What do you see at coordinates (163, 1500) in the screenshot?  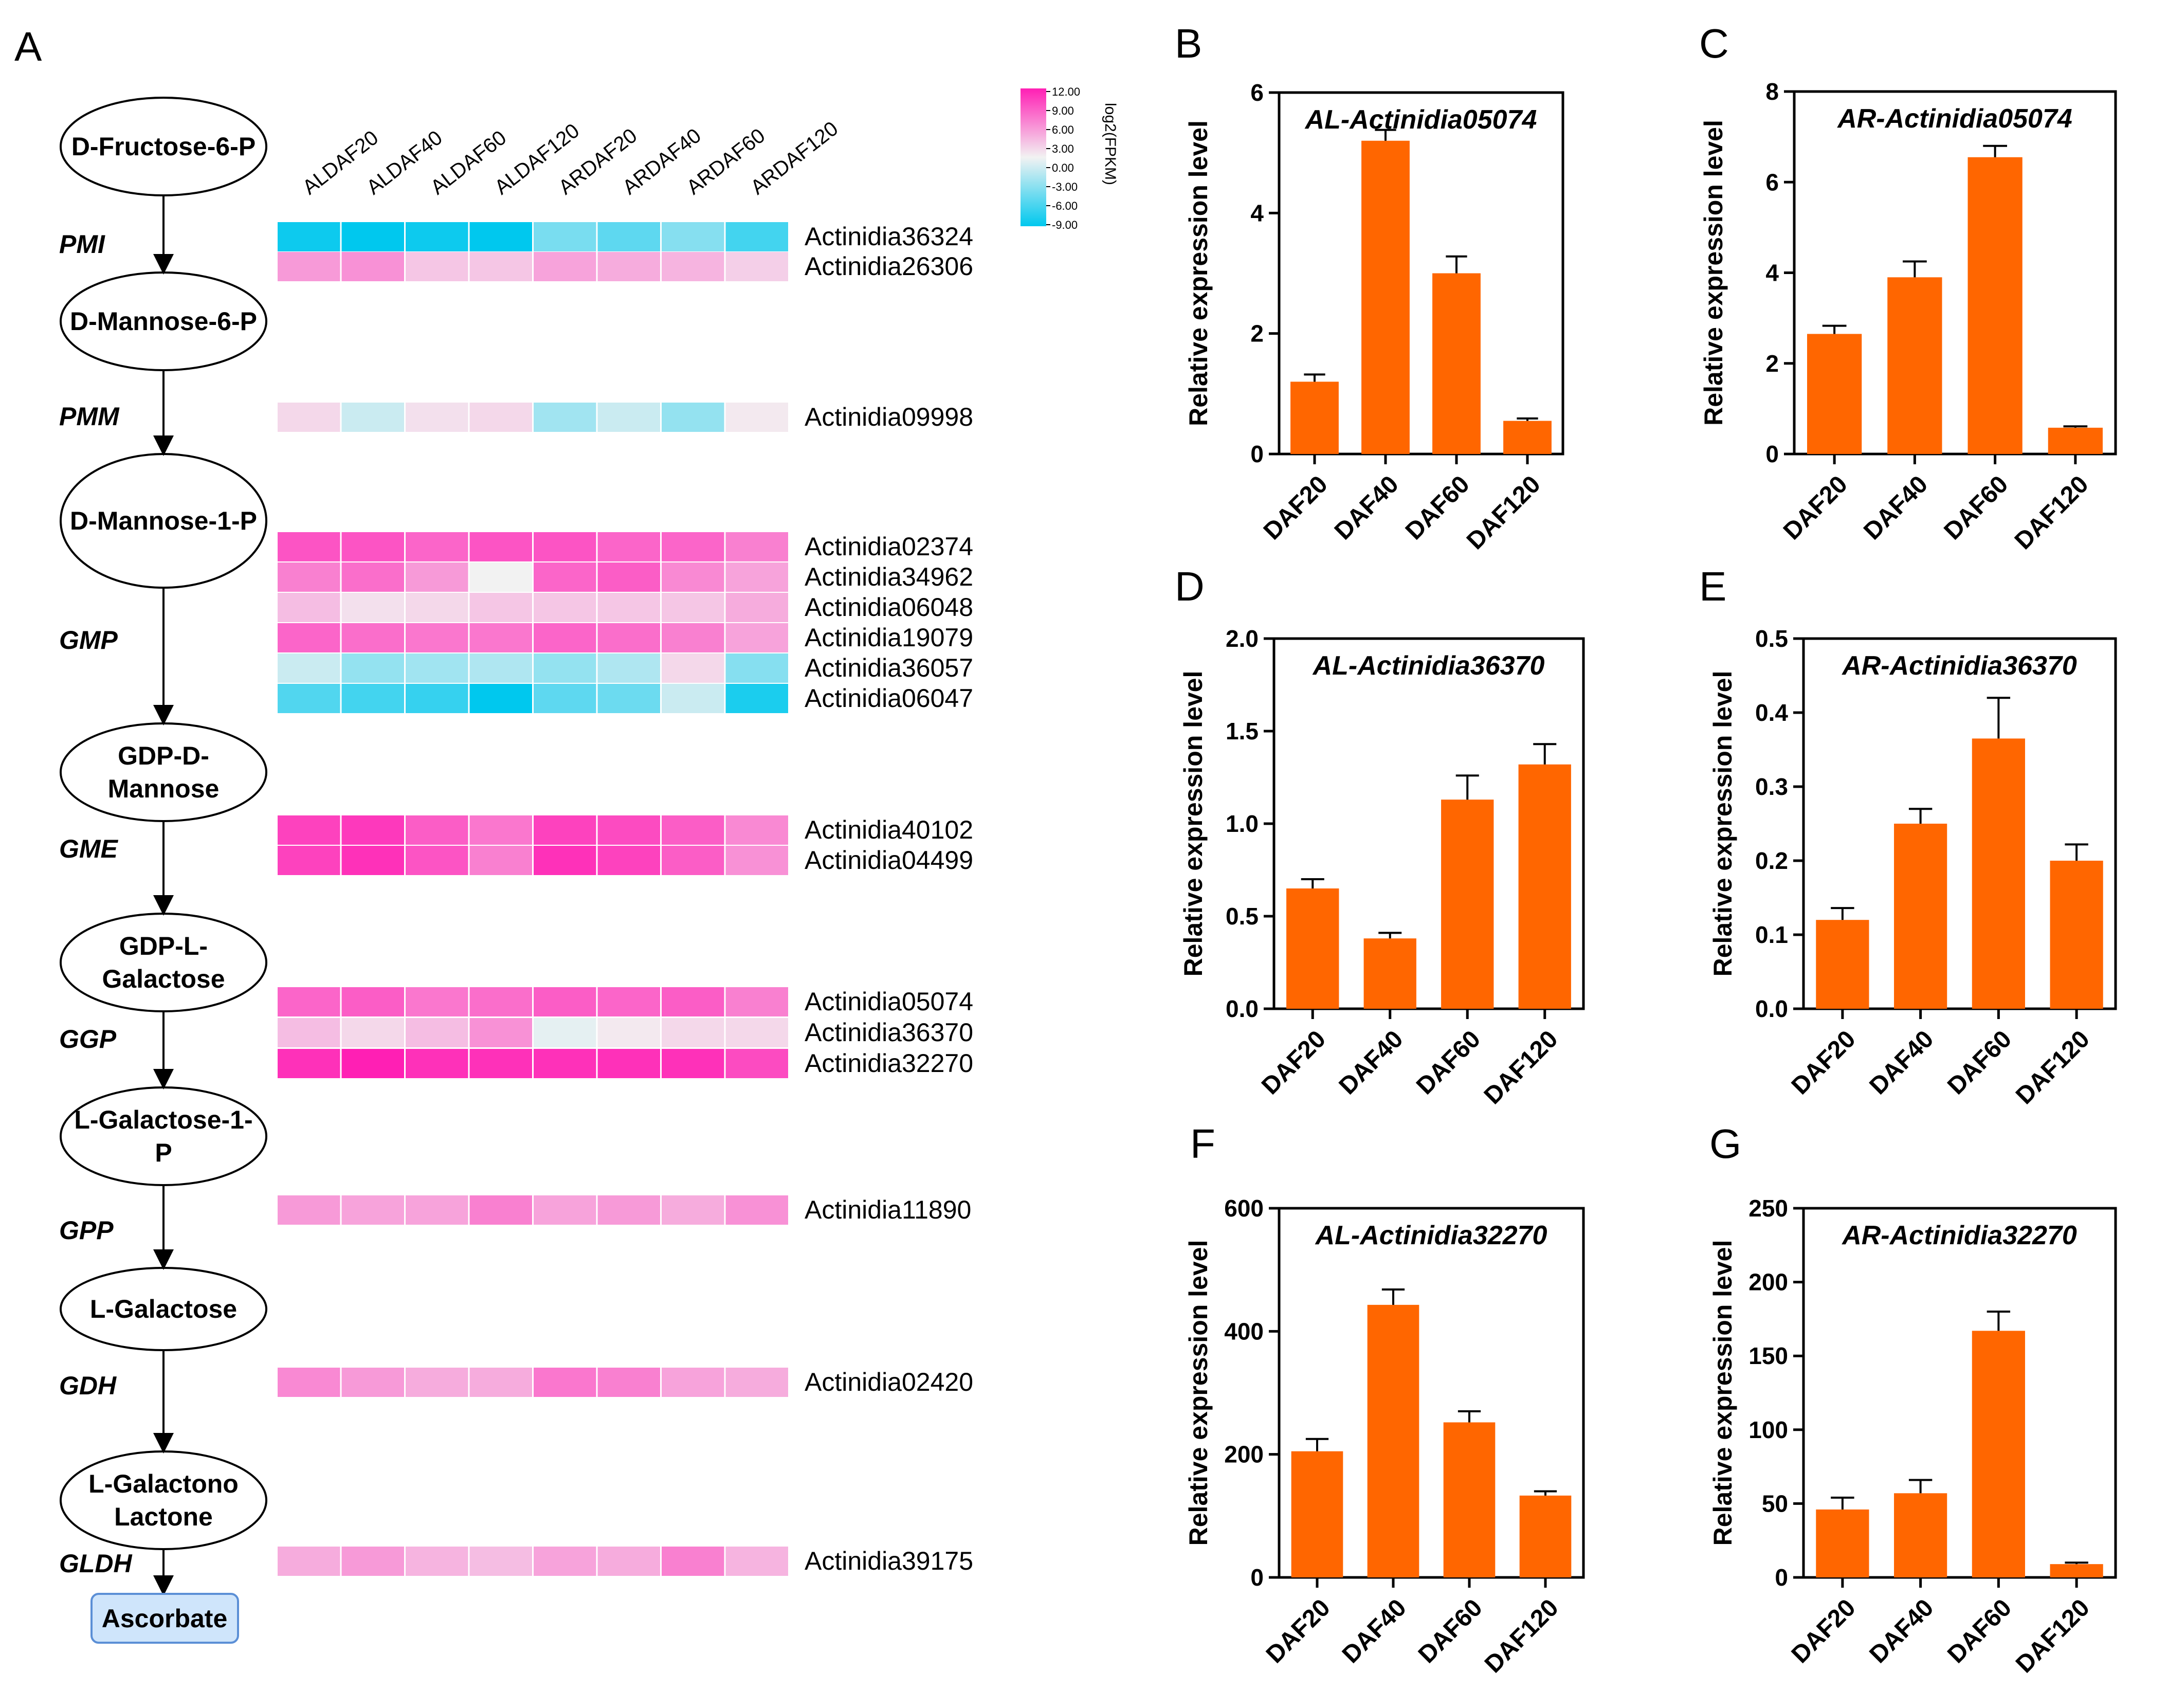 I see `pathway-node: L-Galactono Lactone` at bounding box center [163, 1500].